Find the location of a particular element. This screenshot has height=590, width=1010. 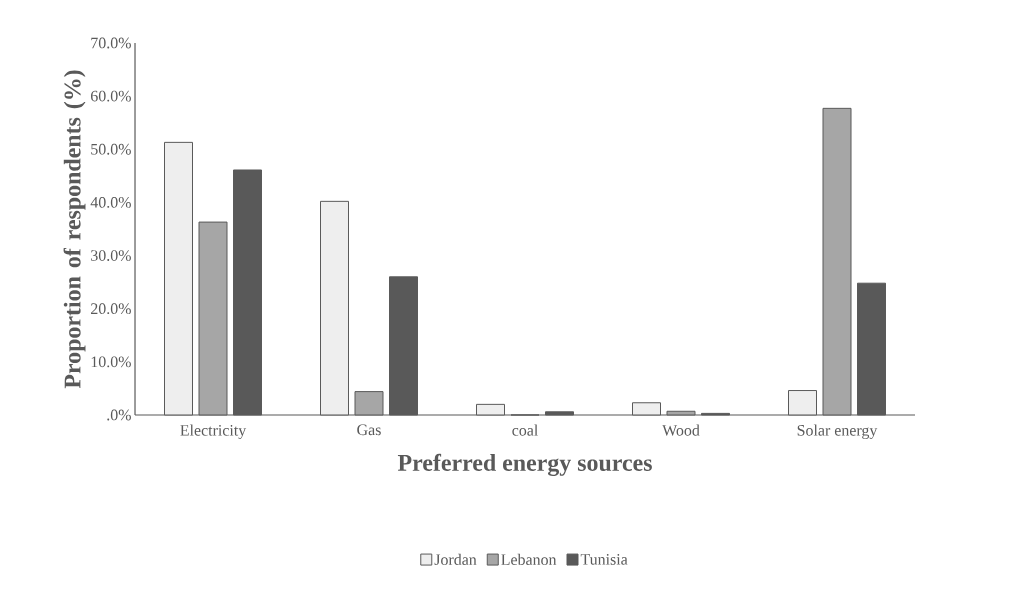

x-tick-label: coal is located at coordinates (525, 430).